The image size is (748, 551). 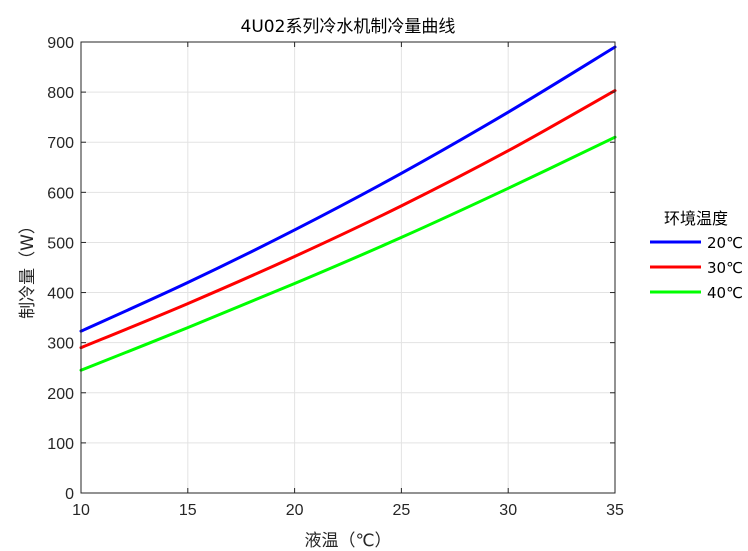 What do you see at coordinates (60, 344) in the screenshot?
I see `y-tick-label: 300` at bounding box center [60, 344].